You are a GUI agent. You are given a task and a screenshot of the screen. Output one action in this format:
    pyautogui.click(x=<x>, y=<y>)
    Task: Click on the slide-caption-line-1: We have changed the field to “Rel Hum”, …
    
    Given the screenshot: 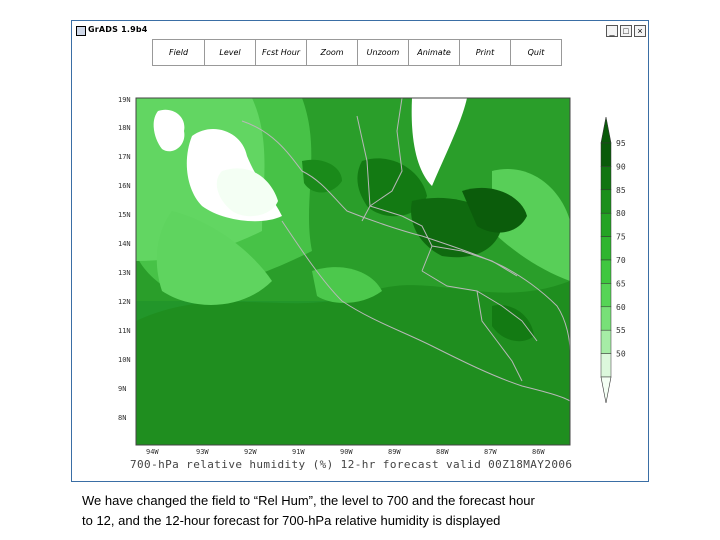 What is the action you would take?
    pyautogui.click(x=308, y=500)
    